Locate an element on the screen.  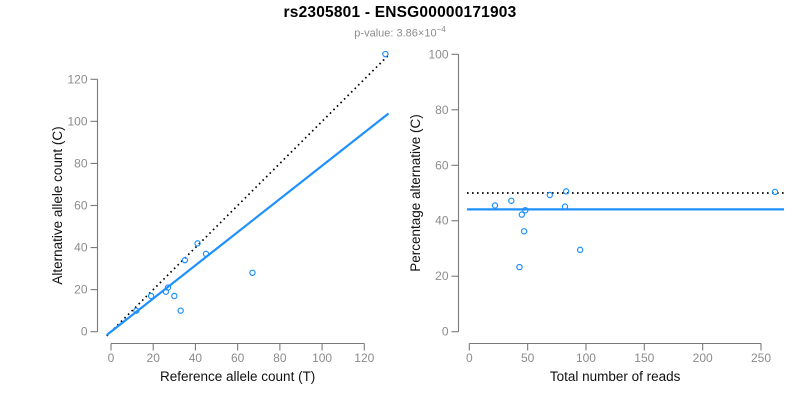
x-tick-label: 60 is located at coordinates (238, 358).